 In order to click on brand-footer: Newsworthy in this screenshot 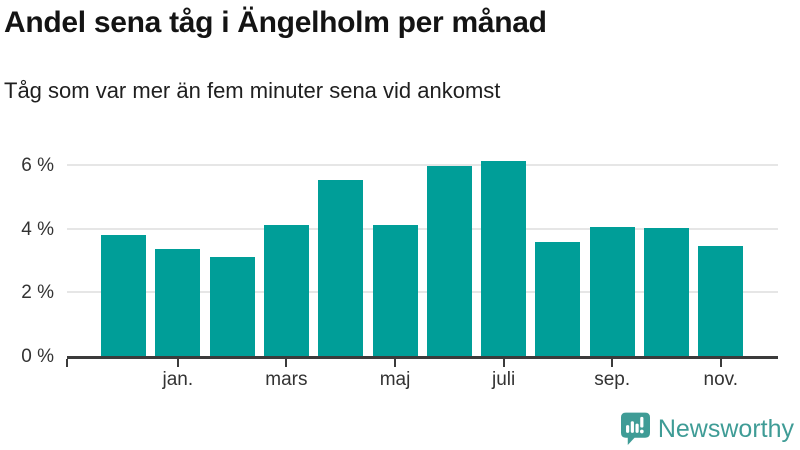, I will do `click(707, 429)`.